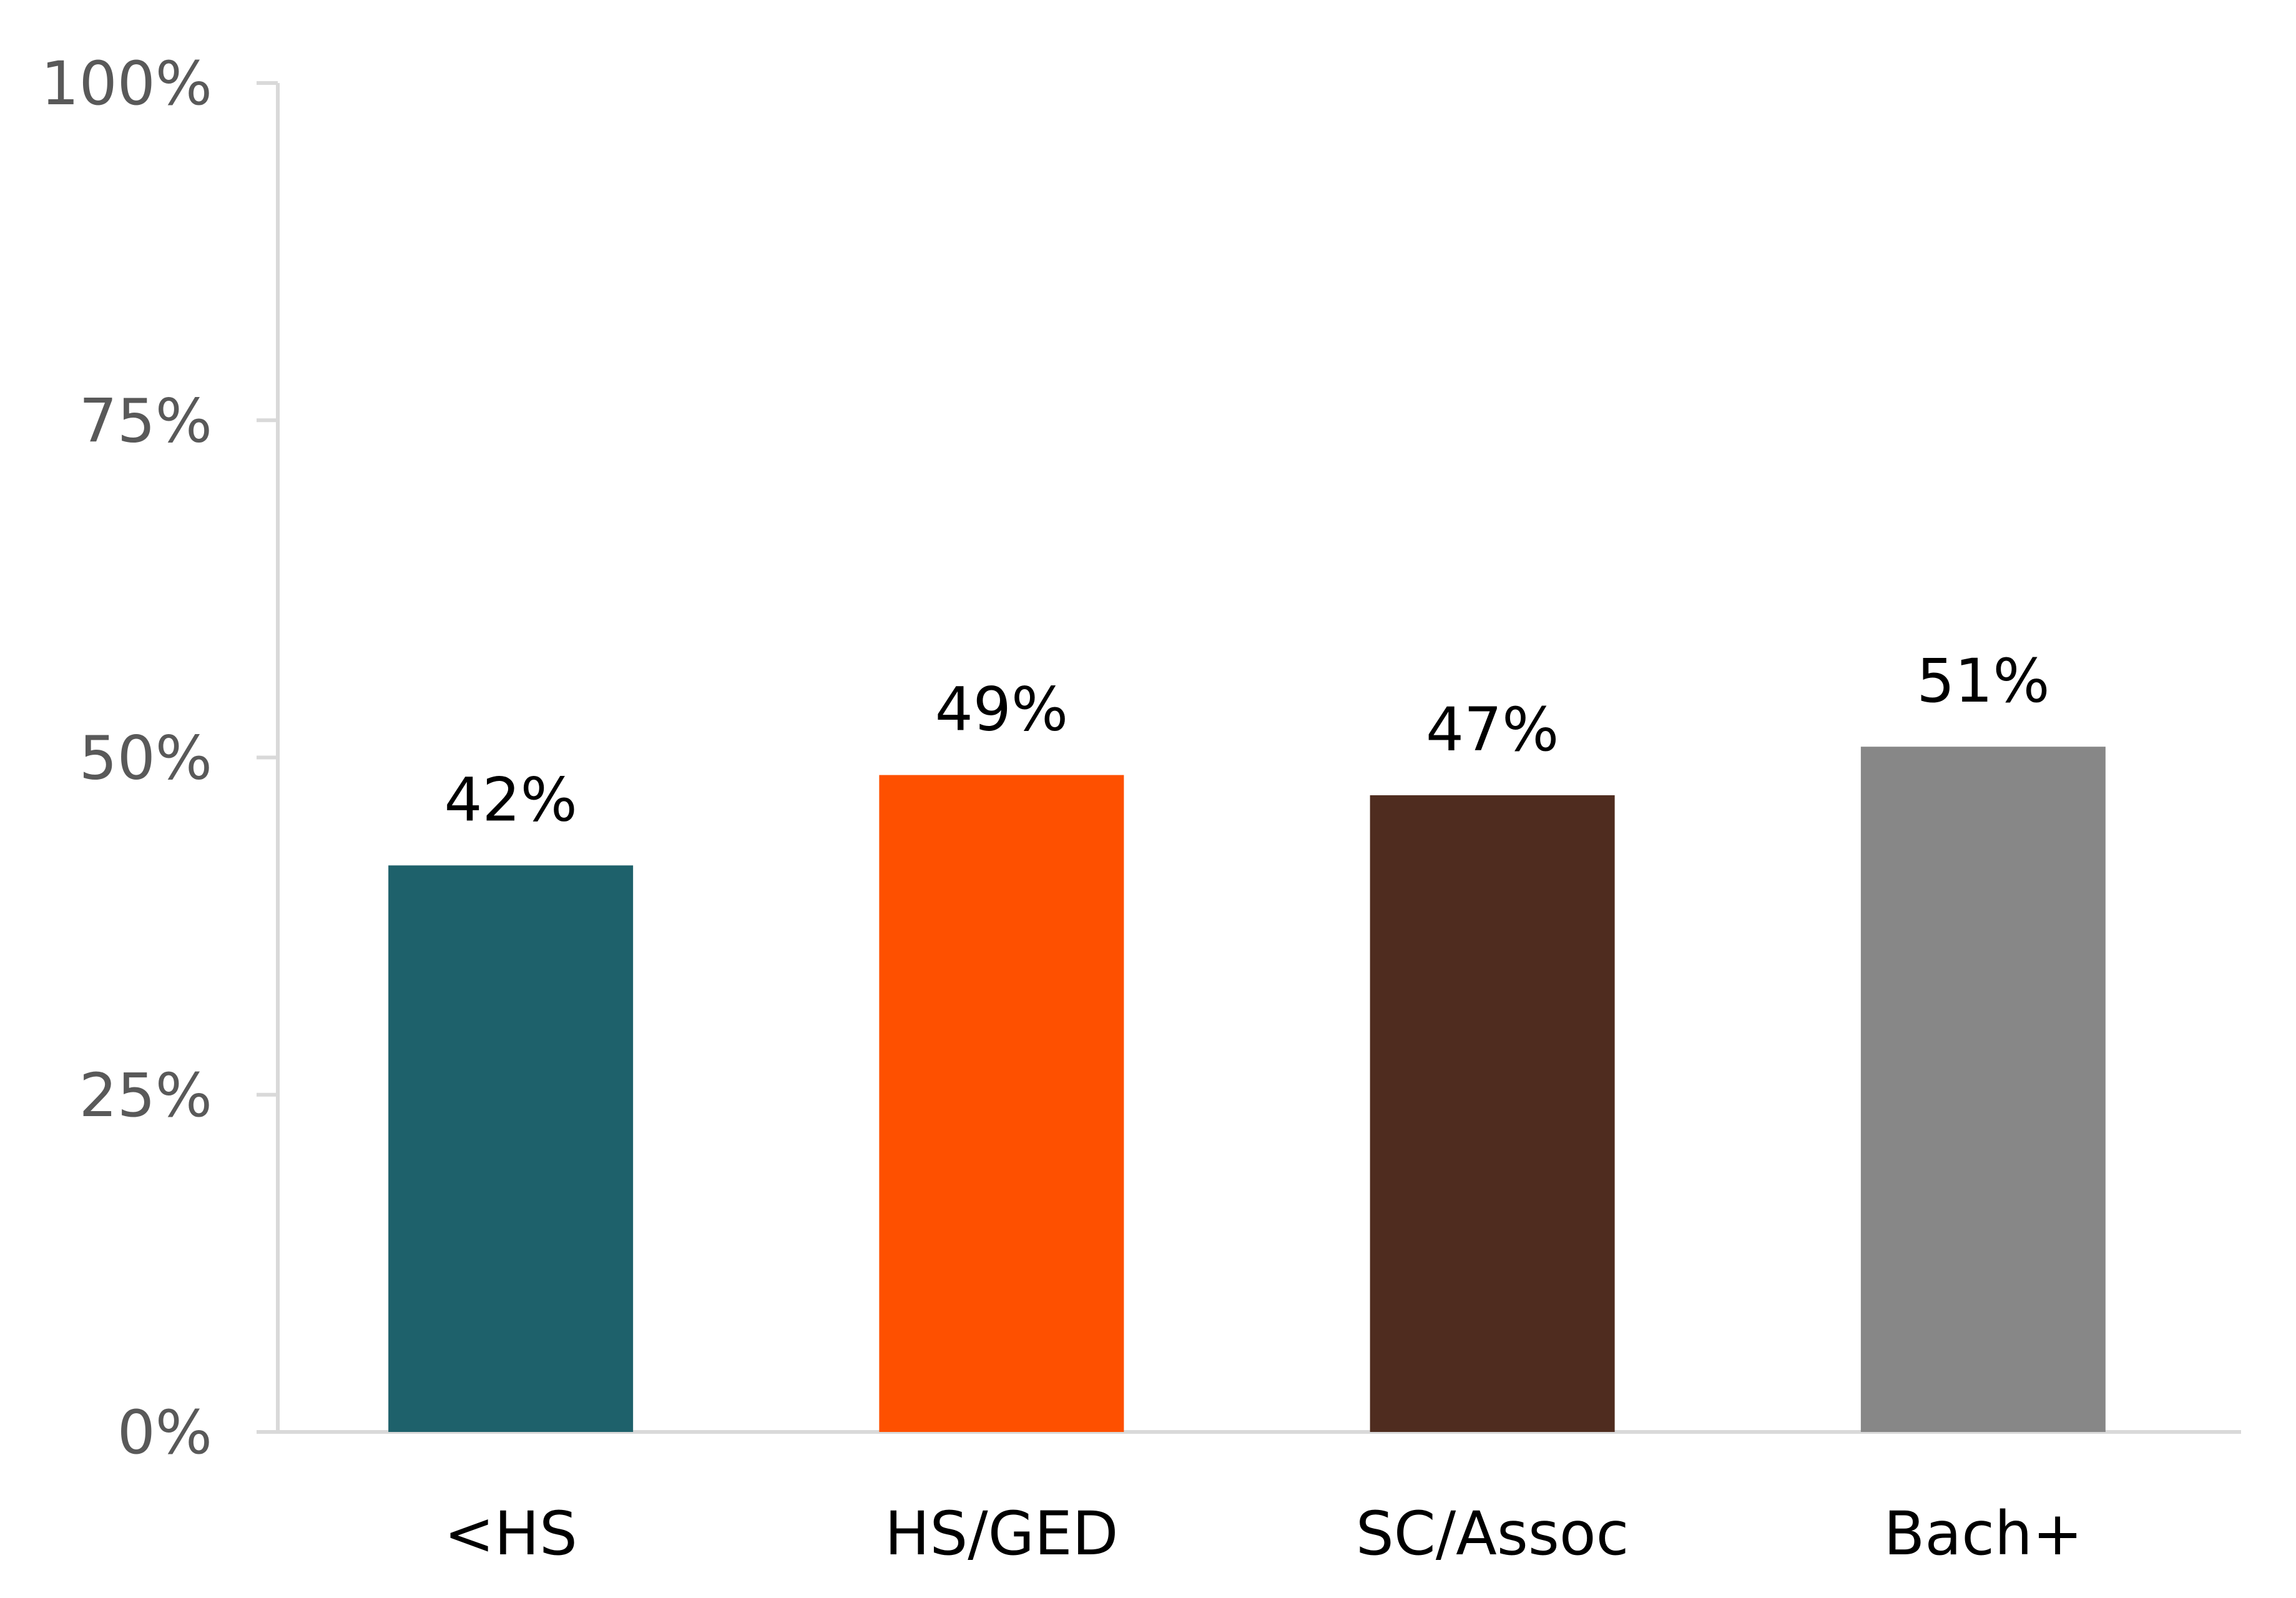 Image resolution: width=2296 pixels, height=1598 pixels. What do you see at coordinates (1001, 1534) in the screenshot?
I see `x-tick-label: HS/GED` at bounding box center [1001, 1534].